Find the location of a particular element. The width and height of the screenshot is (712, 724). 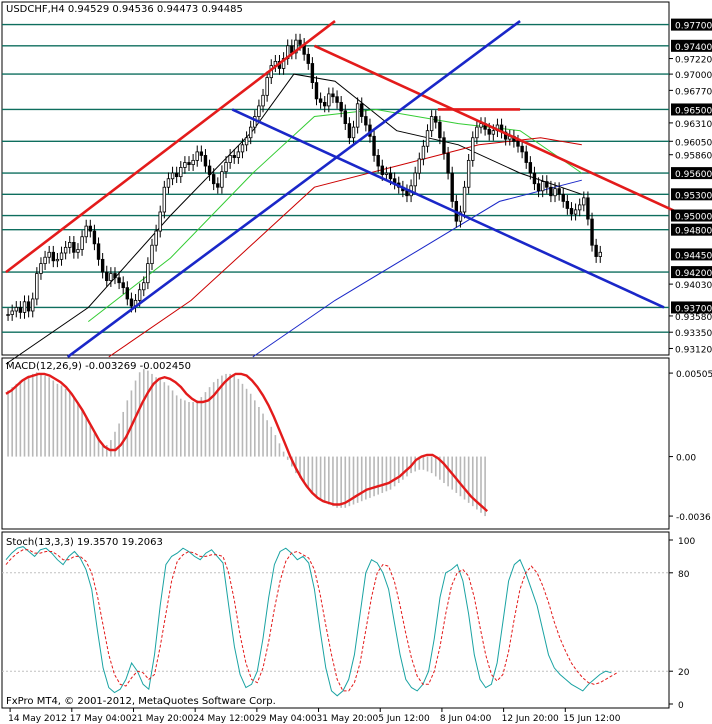

time-tick-label: 12 Jun 20:00 is located at coordinates (530, 719).